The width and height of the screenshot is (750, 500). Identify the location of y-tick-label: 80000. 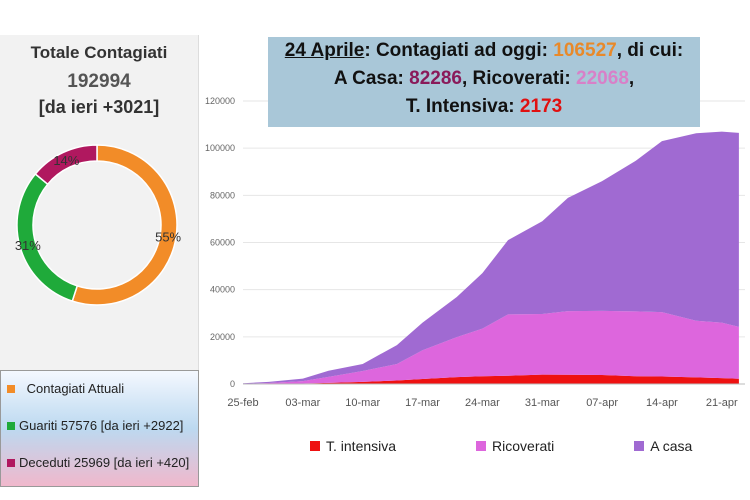
(222, 195).